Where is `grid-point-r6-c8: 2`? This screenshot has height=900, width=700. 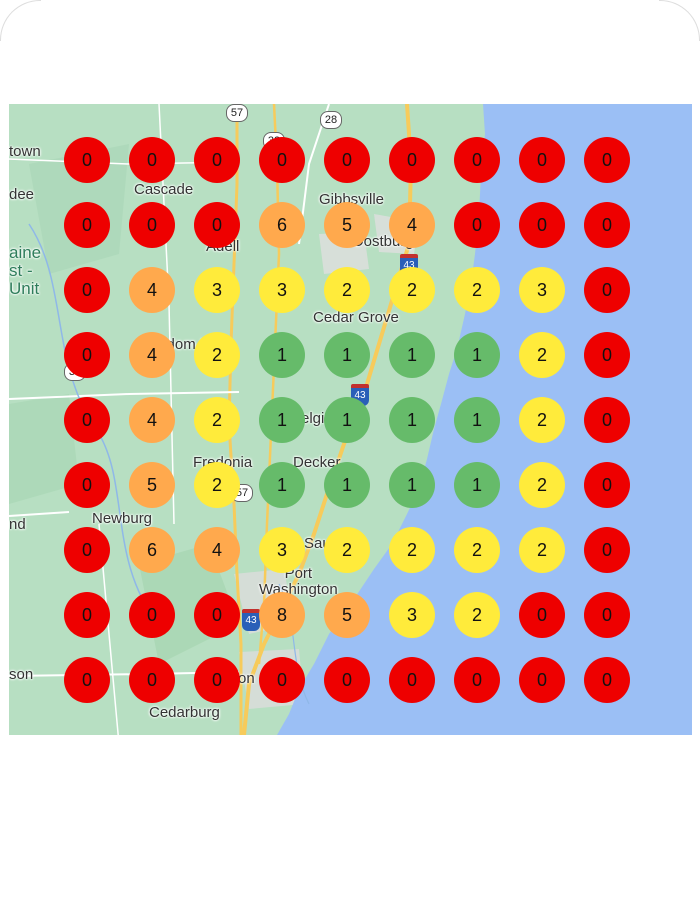
grid-point-r6-c8: 2 is located at coordinates (542, 485).